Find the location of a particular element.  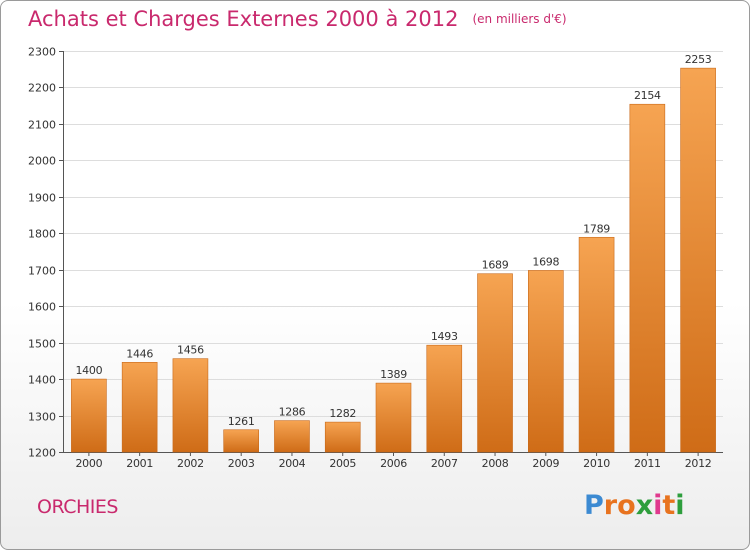

y-tick-label: 2000 is located at coordinates (42, 161).